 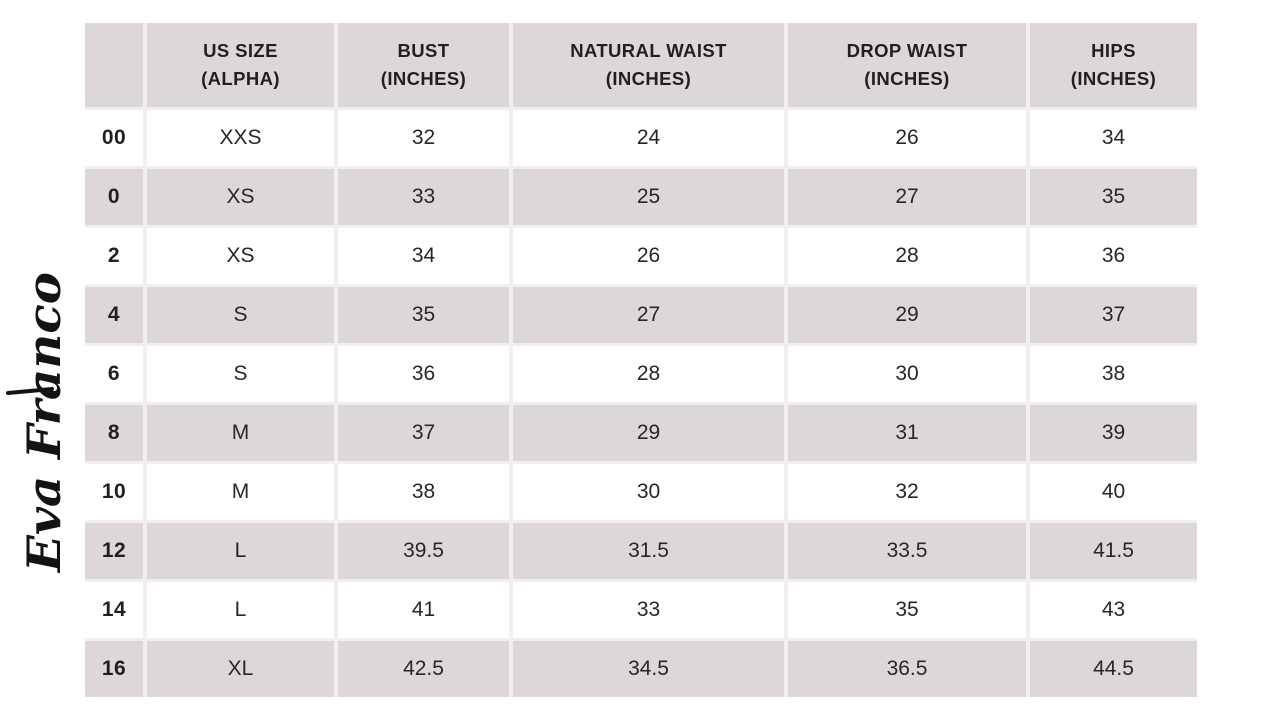 I want to click on table-row: 4 S 35 27 29 37, so click(x=641, y=315).